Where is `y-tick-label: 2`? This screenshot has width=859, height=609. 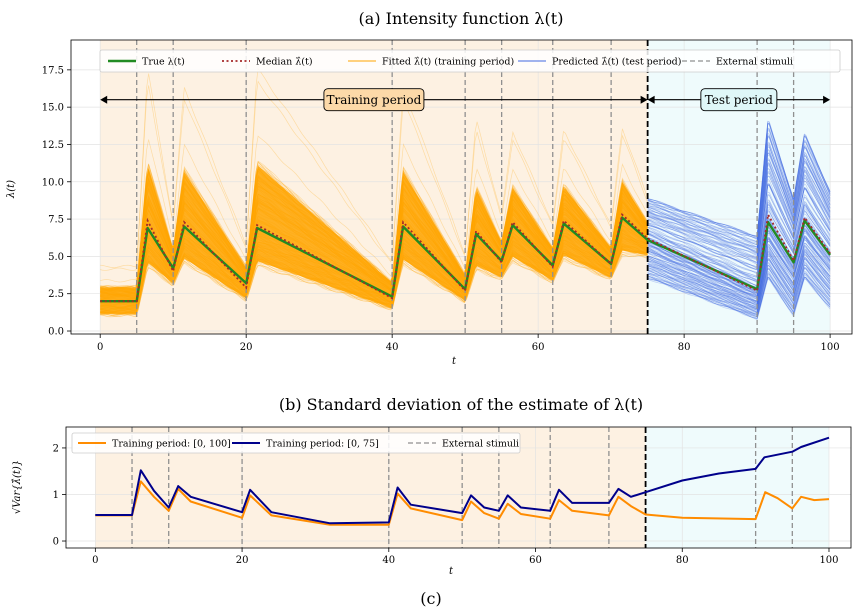 y-tick-label: 2 is located at coordinates (56, 448).